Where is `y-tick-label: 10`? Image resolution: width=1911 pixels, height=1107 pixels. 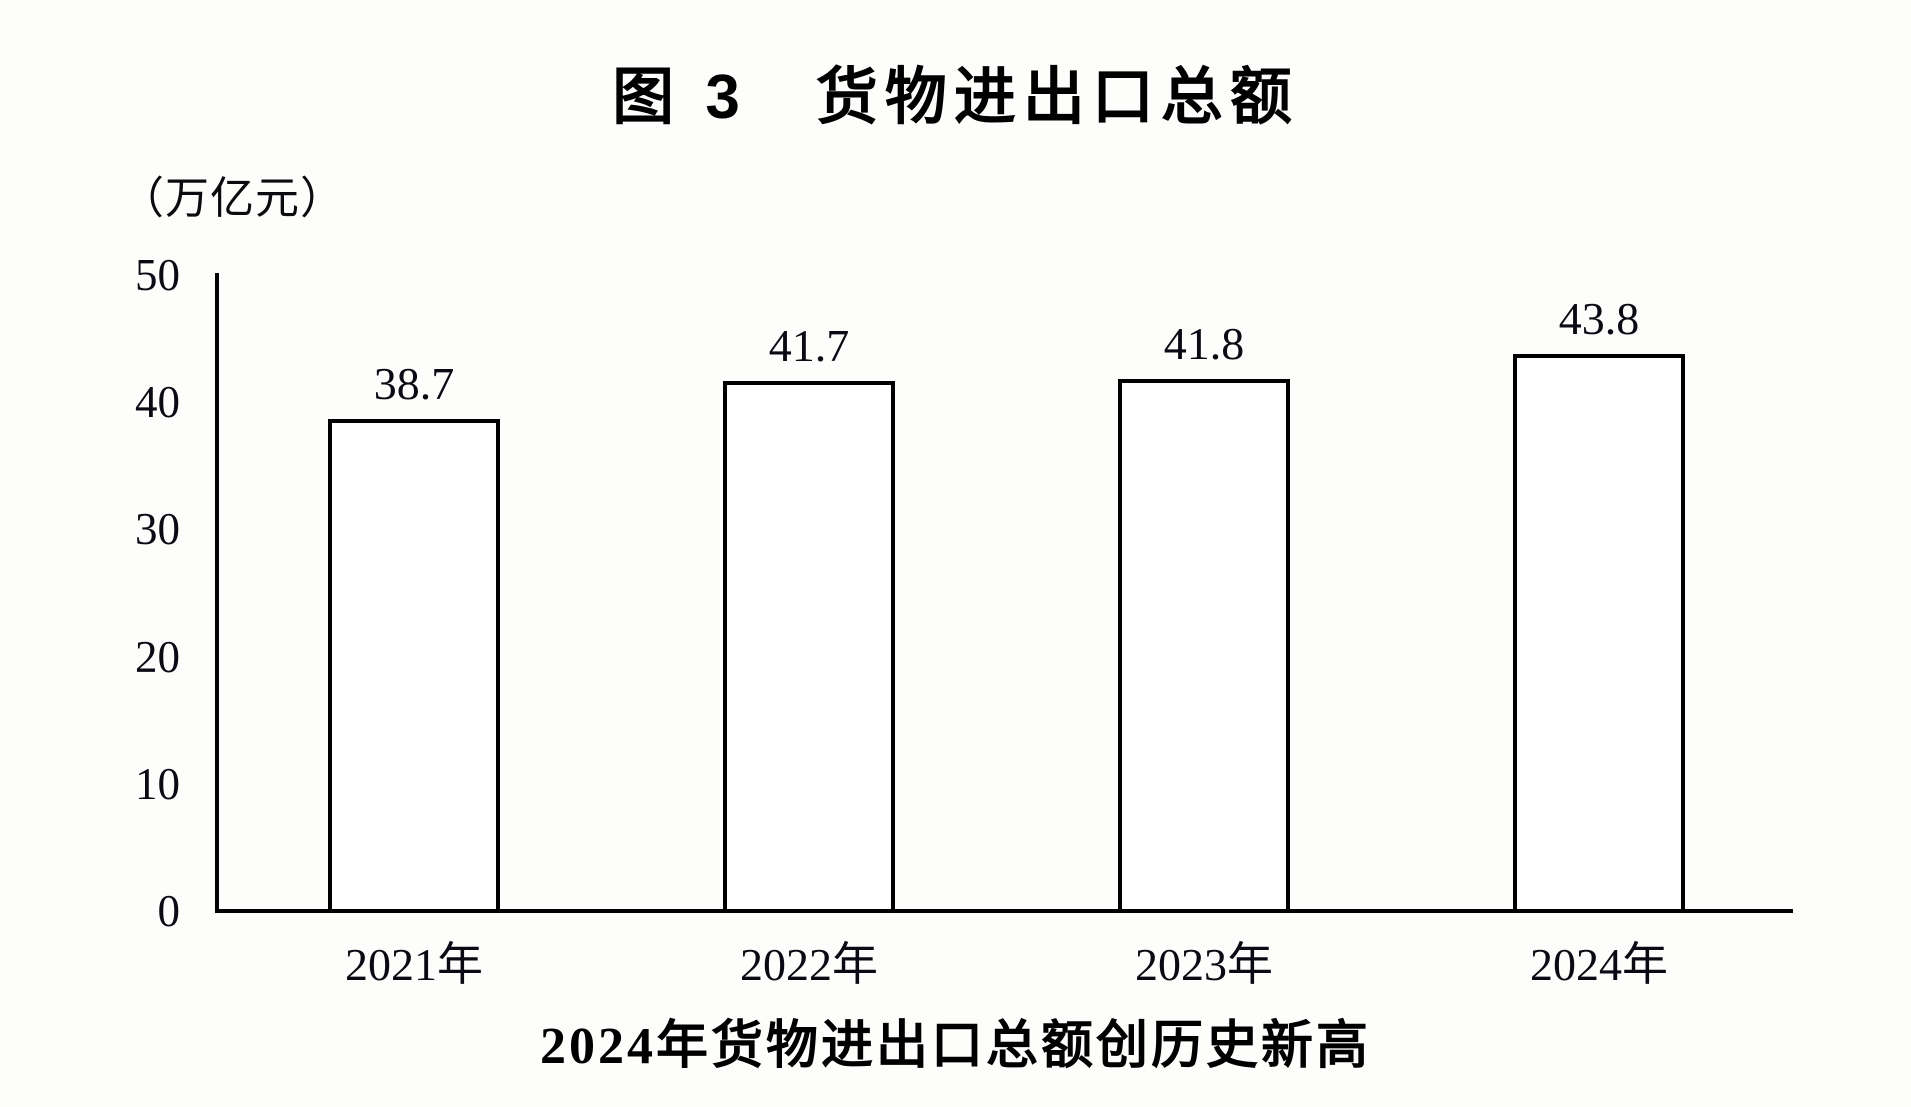
y-tick-label: 10 is located at coordinates (157, 783).